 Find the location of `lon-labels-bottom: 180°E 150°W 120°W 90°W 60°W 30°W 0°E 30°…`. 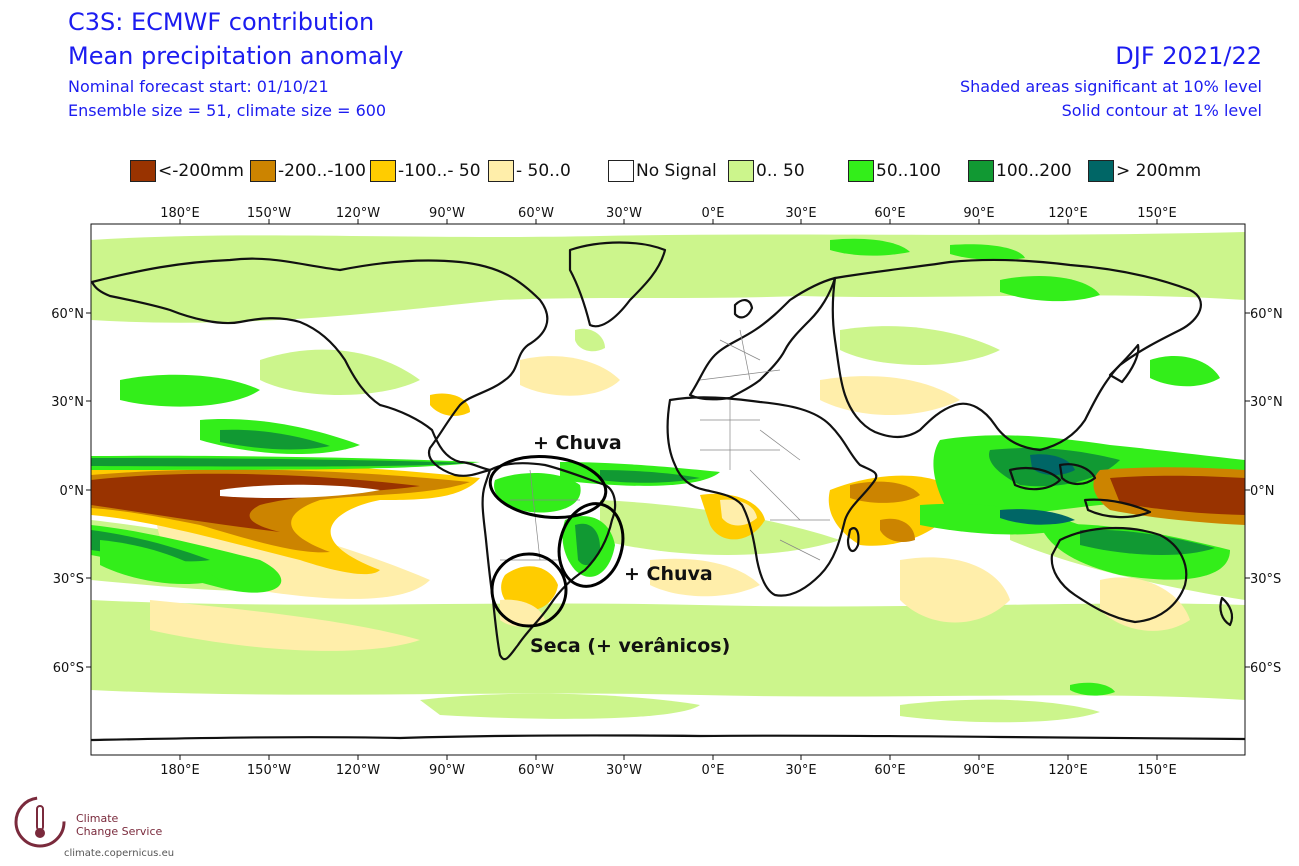

lon-labels-bottom: 180°E 150°W 120°W 90°W 60°W 30°W 0°E 30°… is located at coordinates (668, 770).